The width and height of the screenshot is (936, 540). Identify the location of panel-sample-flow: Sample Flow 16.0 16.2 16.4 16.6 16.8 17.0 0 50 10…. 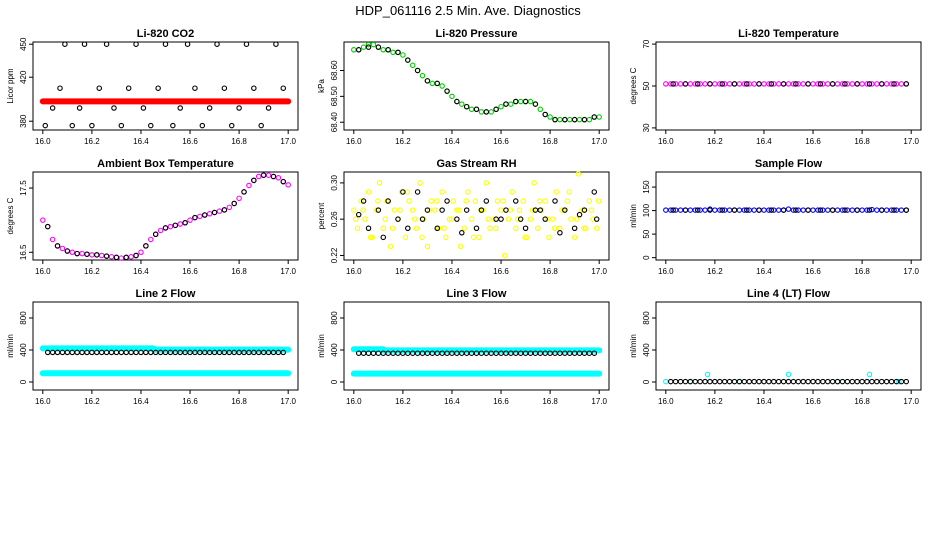
(775, 217).